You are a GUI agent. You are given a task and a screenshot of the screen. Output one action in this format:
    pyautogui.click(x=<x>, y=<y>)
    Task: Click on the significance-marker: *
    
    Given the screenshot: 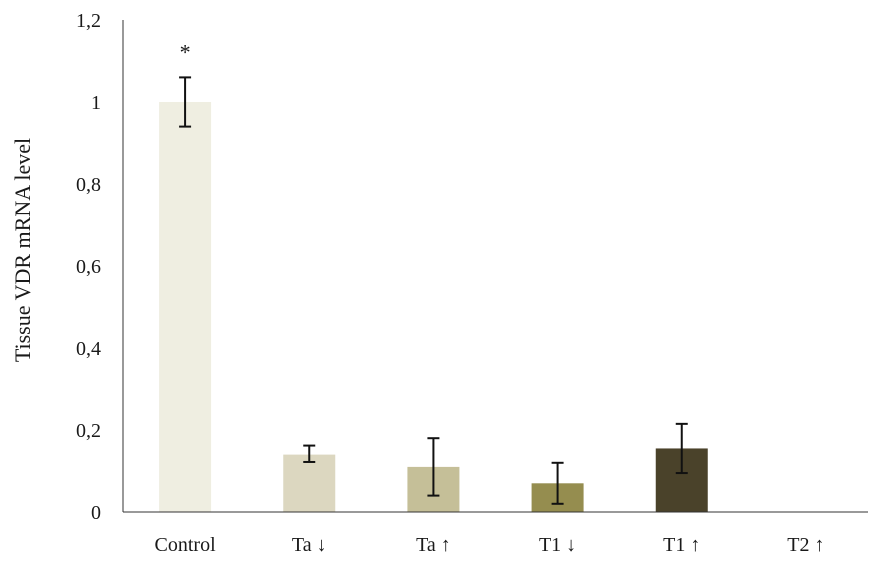 What is the action you would take?
    pyautogui.click(x=185, y=51)
    